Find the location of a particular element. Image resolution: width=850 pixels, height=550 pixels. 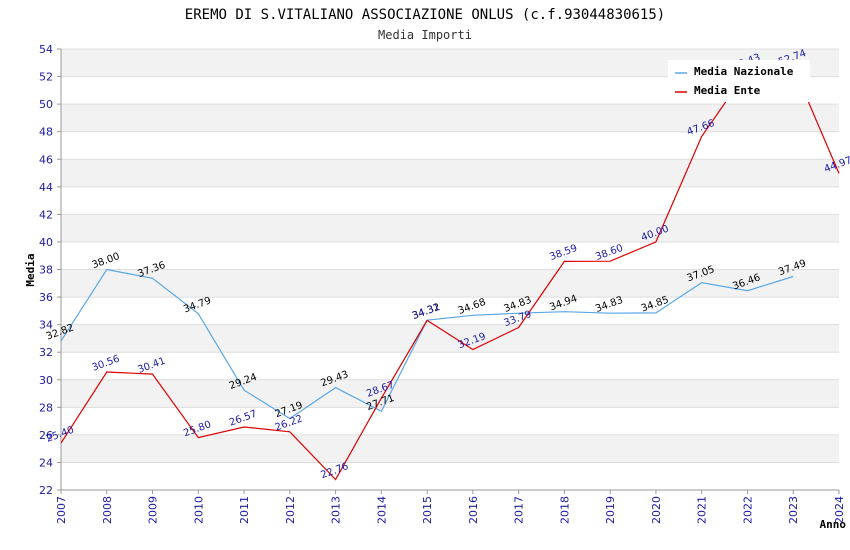

legend: Media Nazionale Media Ente is located at coordinates (739, 81).